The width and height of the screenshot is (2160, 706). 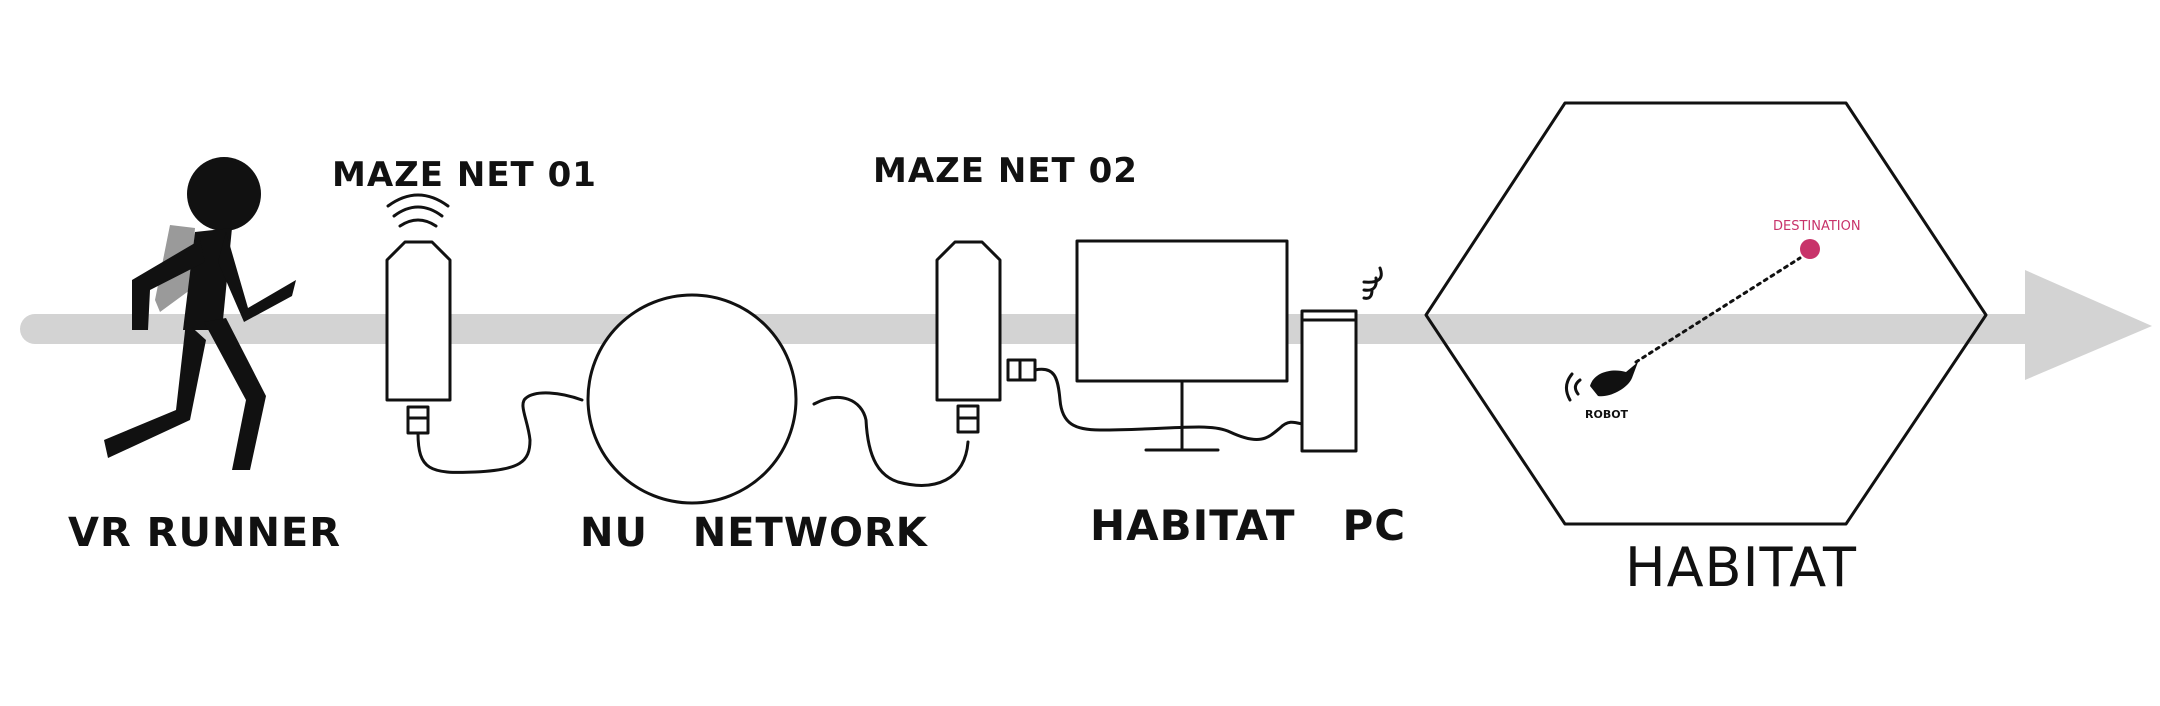 I want to click on destination-marker, so click(x=1810, y=249).